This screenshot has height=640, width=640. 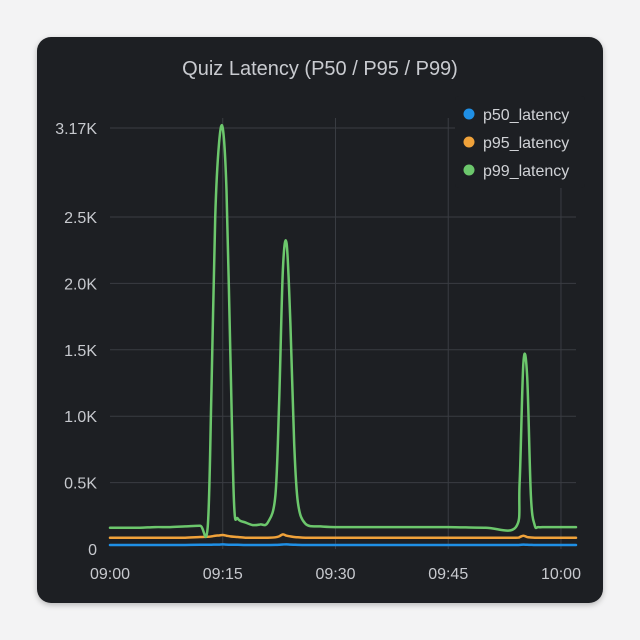 I want to click on series-line-p95-latency, so click(x=343, y=536).